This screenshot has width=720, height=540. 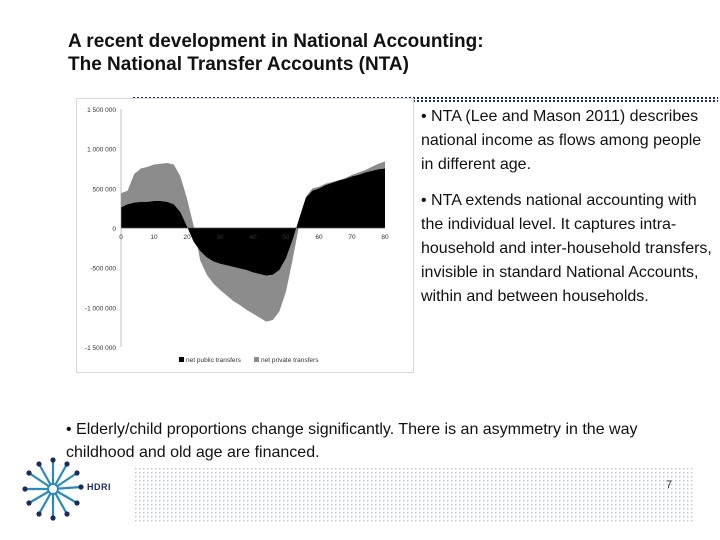 What do you see at coordinates (256, 359) in the screenshot?
I see `legend-swatch-private` at bounding box center [256, 359].